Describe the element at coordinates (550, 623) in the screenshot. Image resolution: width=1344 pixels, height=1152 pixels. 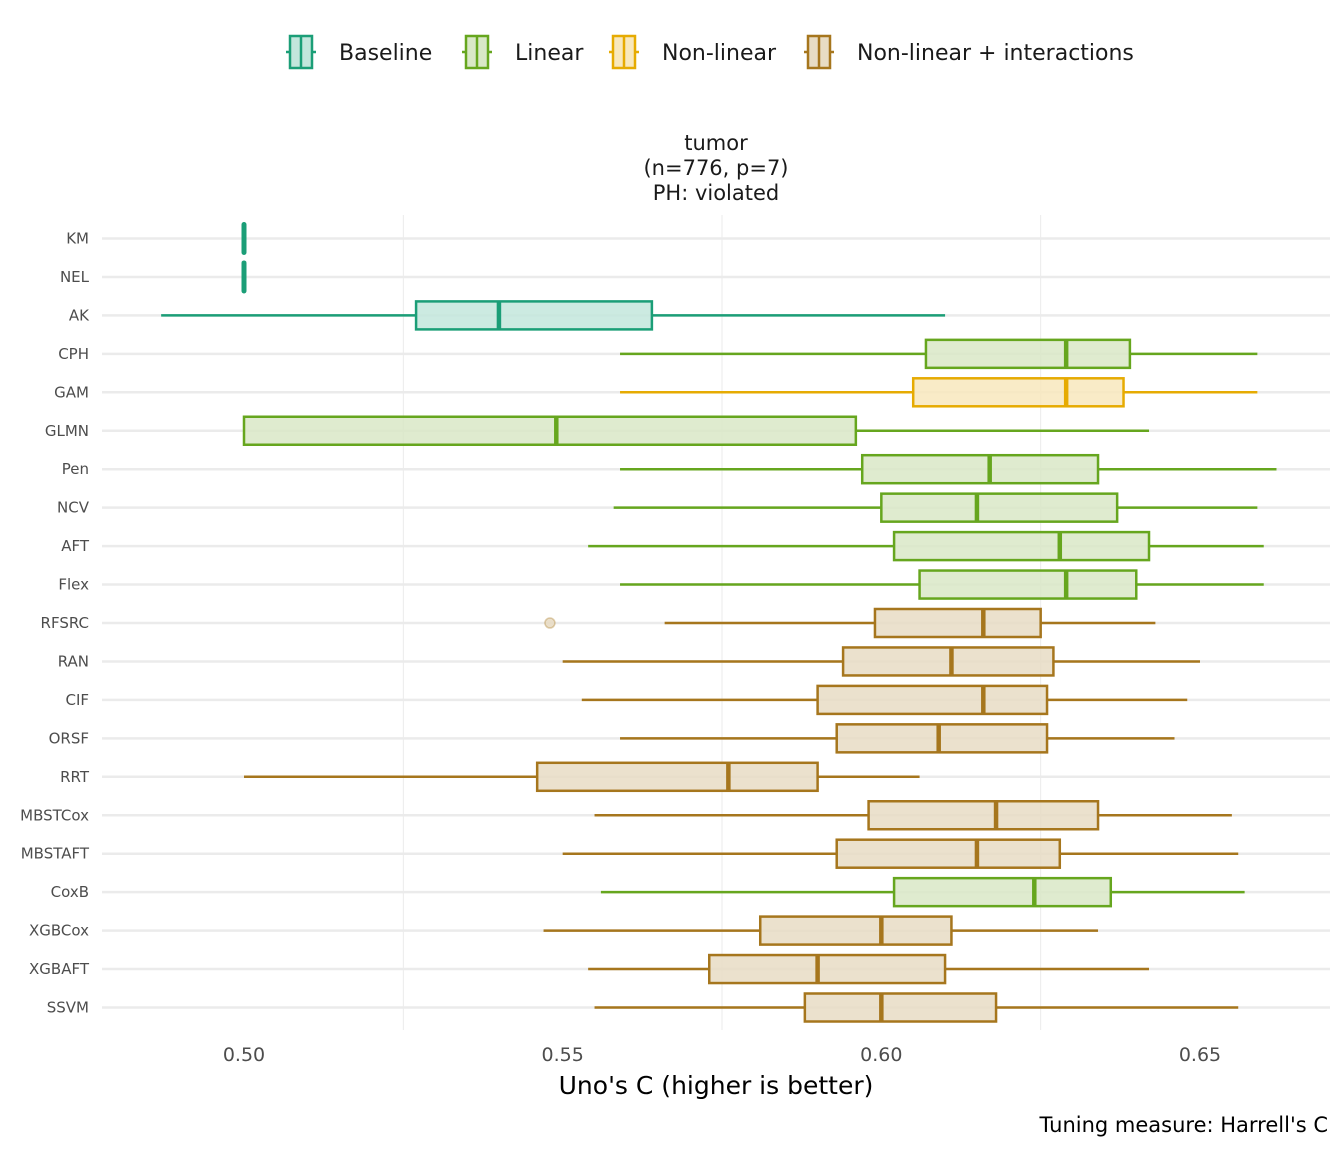
I see `outlier-point` at that location.